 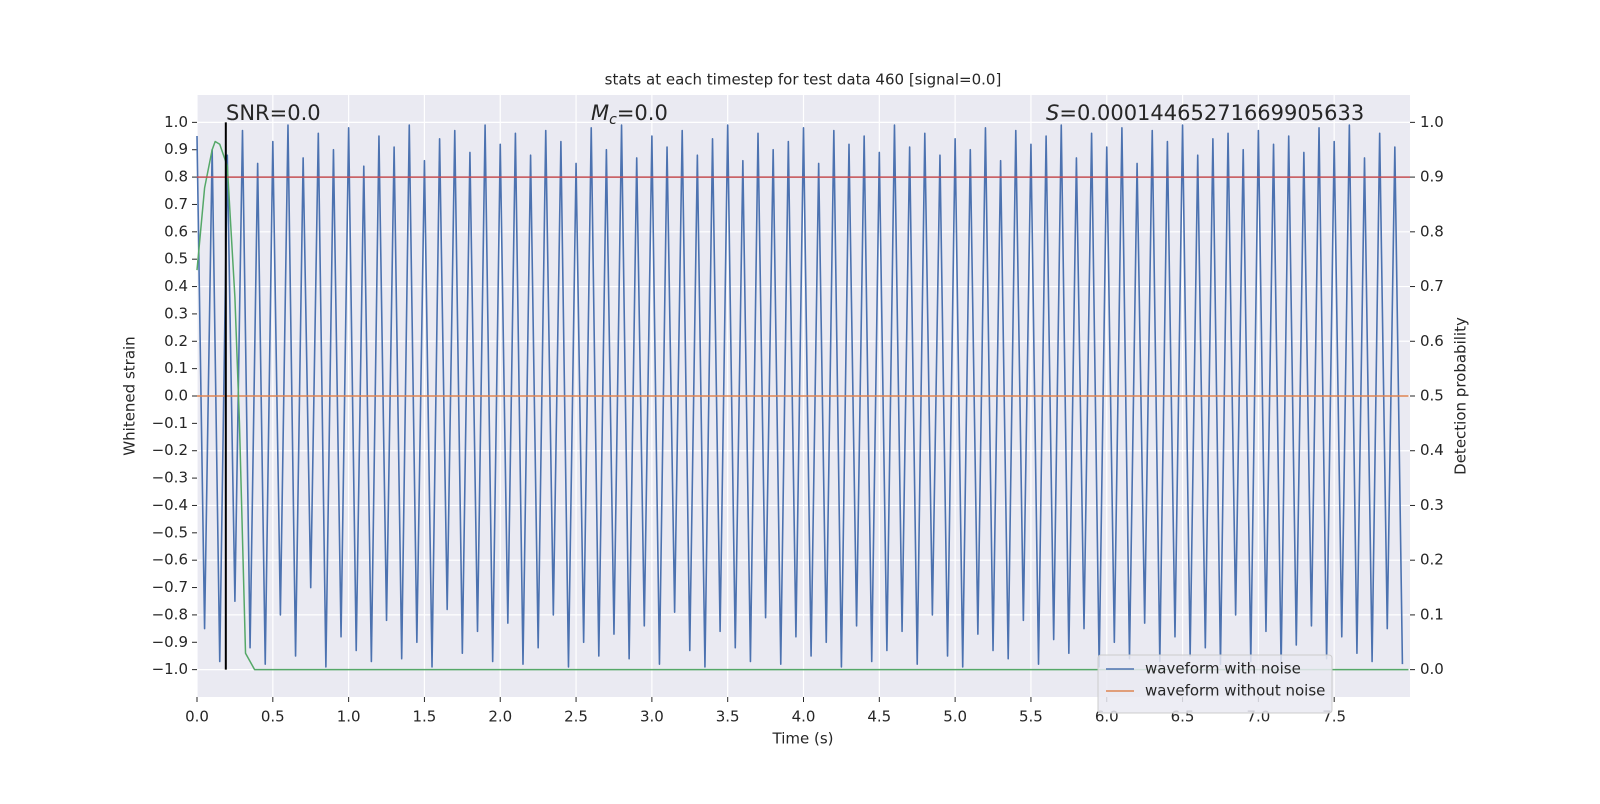 What do you see at coordinates (176, 231) in the screenshot?
I see `y-tick-label: 0.6` at bounding box center [176, 231].